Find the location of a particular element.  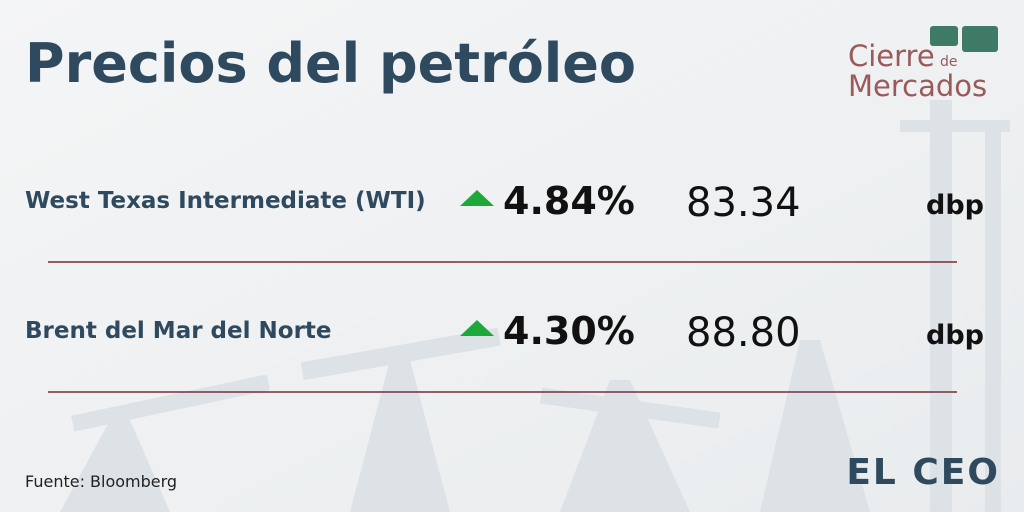

logo-text: Mercados is located at coordinates (917, 86).